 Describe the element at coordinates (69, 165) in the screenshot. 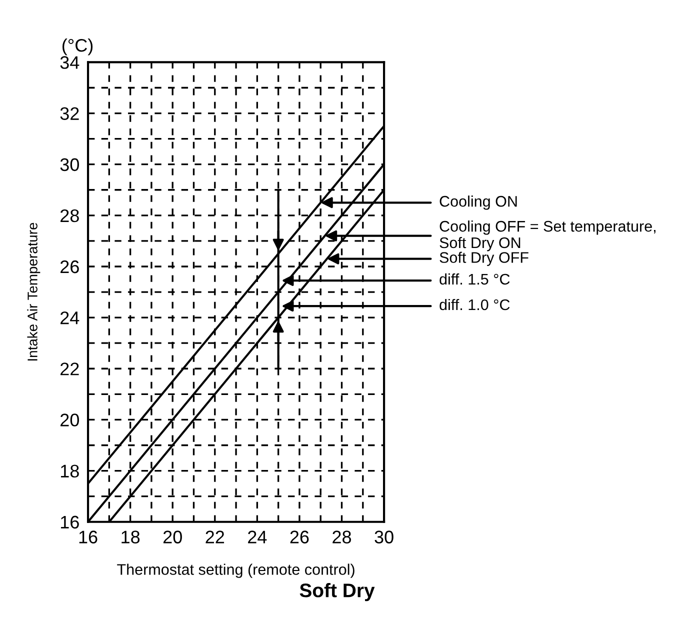

I see `y-tick-label: 30` at that location.